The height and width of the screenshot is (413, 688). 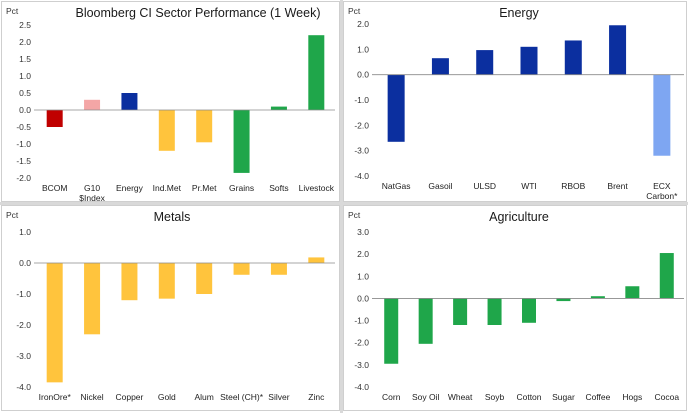 I want to click on x-tick-label: Brent, so click(x=617, y=186).